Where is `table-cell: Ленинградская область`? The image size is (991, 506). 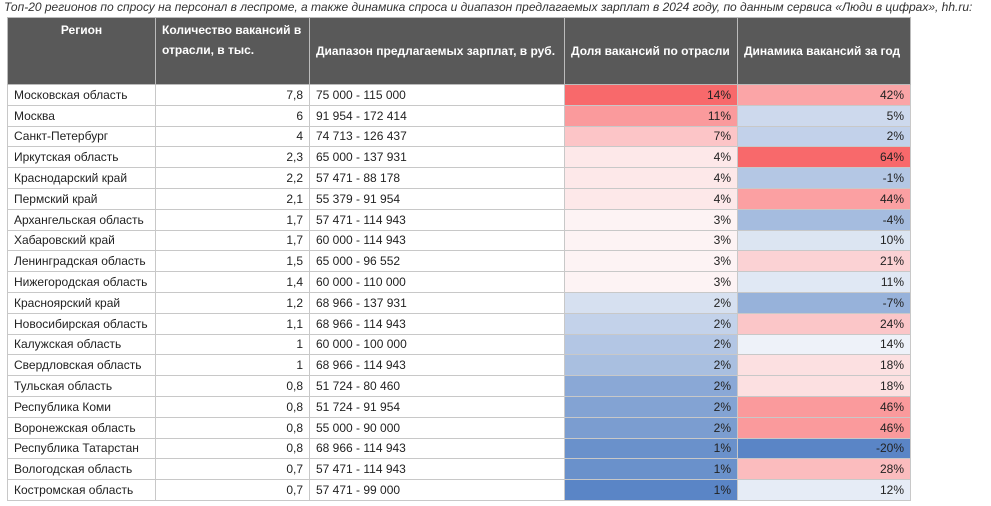 table-cell: Ленинградская область is located at coordinates (81, 261).